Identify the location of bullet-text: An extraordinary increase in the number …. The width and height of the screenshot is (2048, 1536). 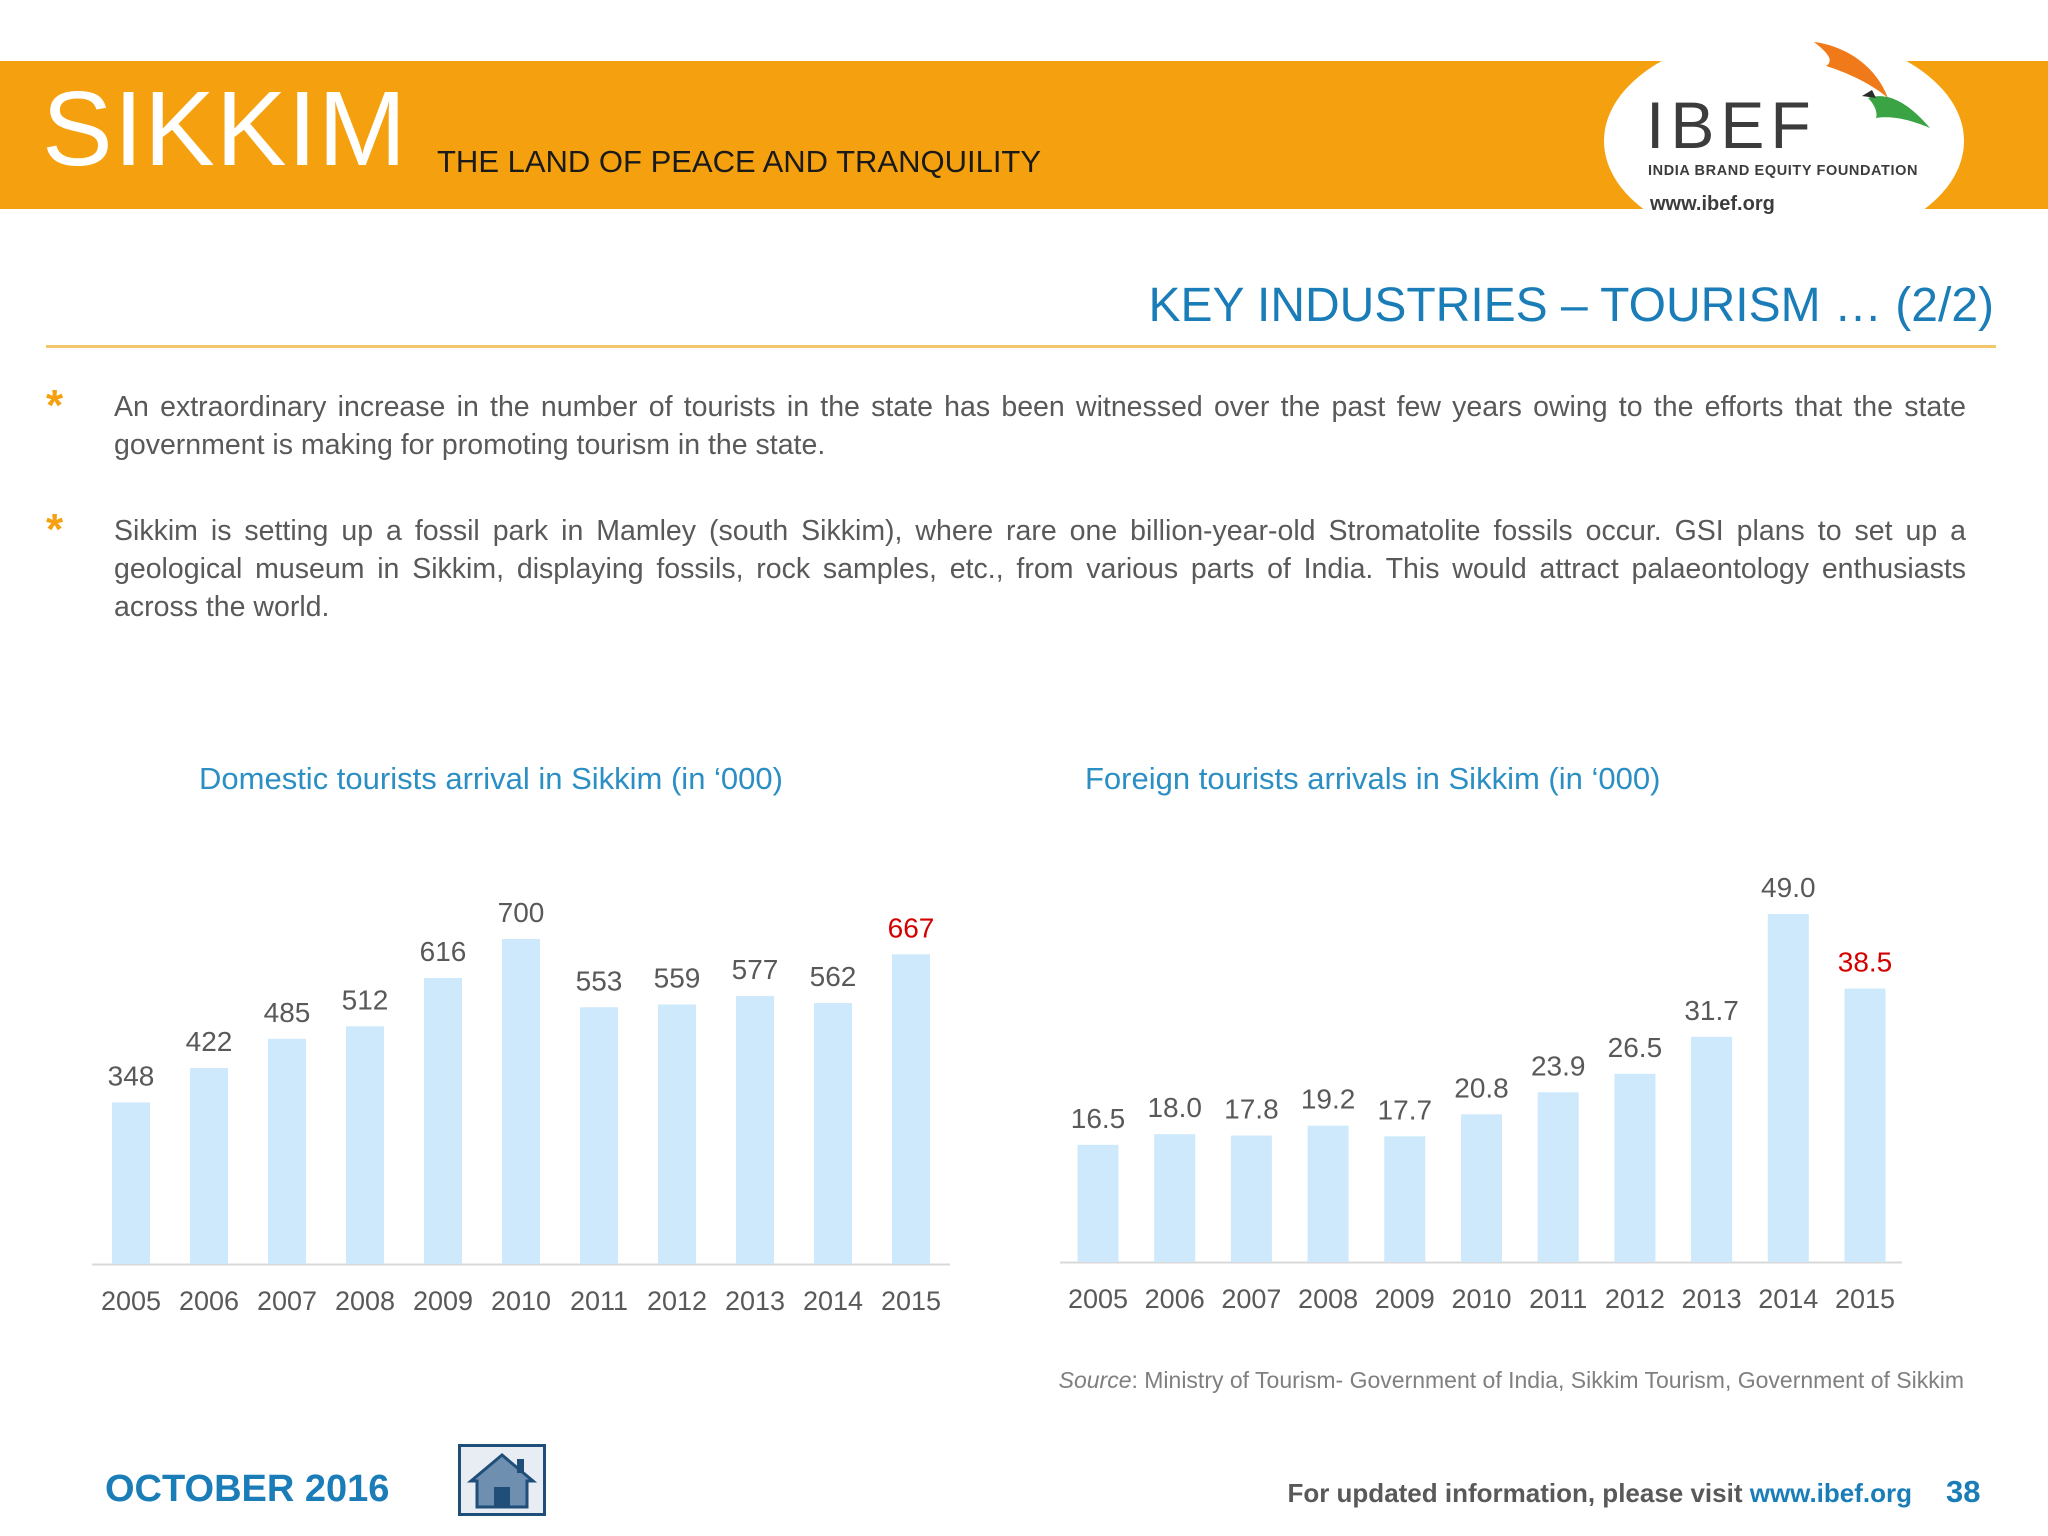
(1040, 426).